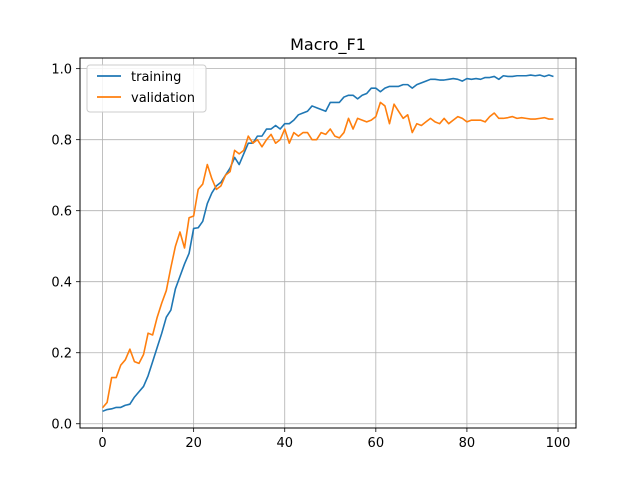  Describe the element at coordinates (61, 70) in the screenshot. I see `y-tick-label: 1.0` at that location.